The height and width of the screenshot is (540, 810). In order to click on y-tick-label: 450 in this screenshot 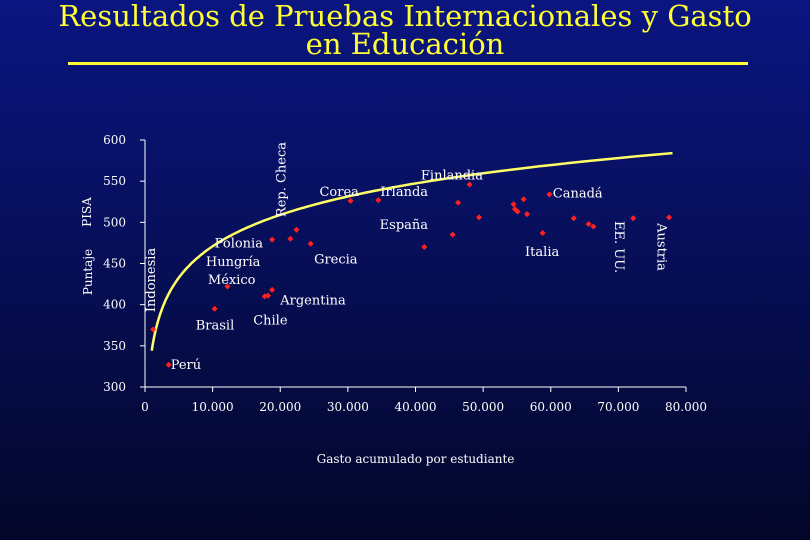, I will do `click(114, 264)`.